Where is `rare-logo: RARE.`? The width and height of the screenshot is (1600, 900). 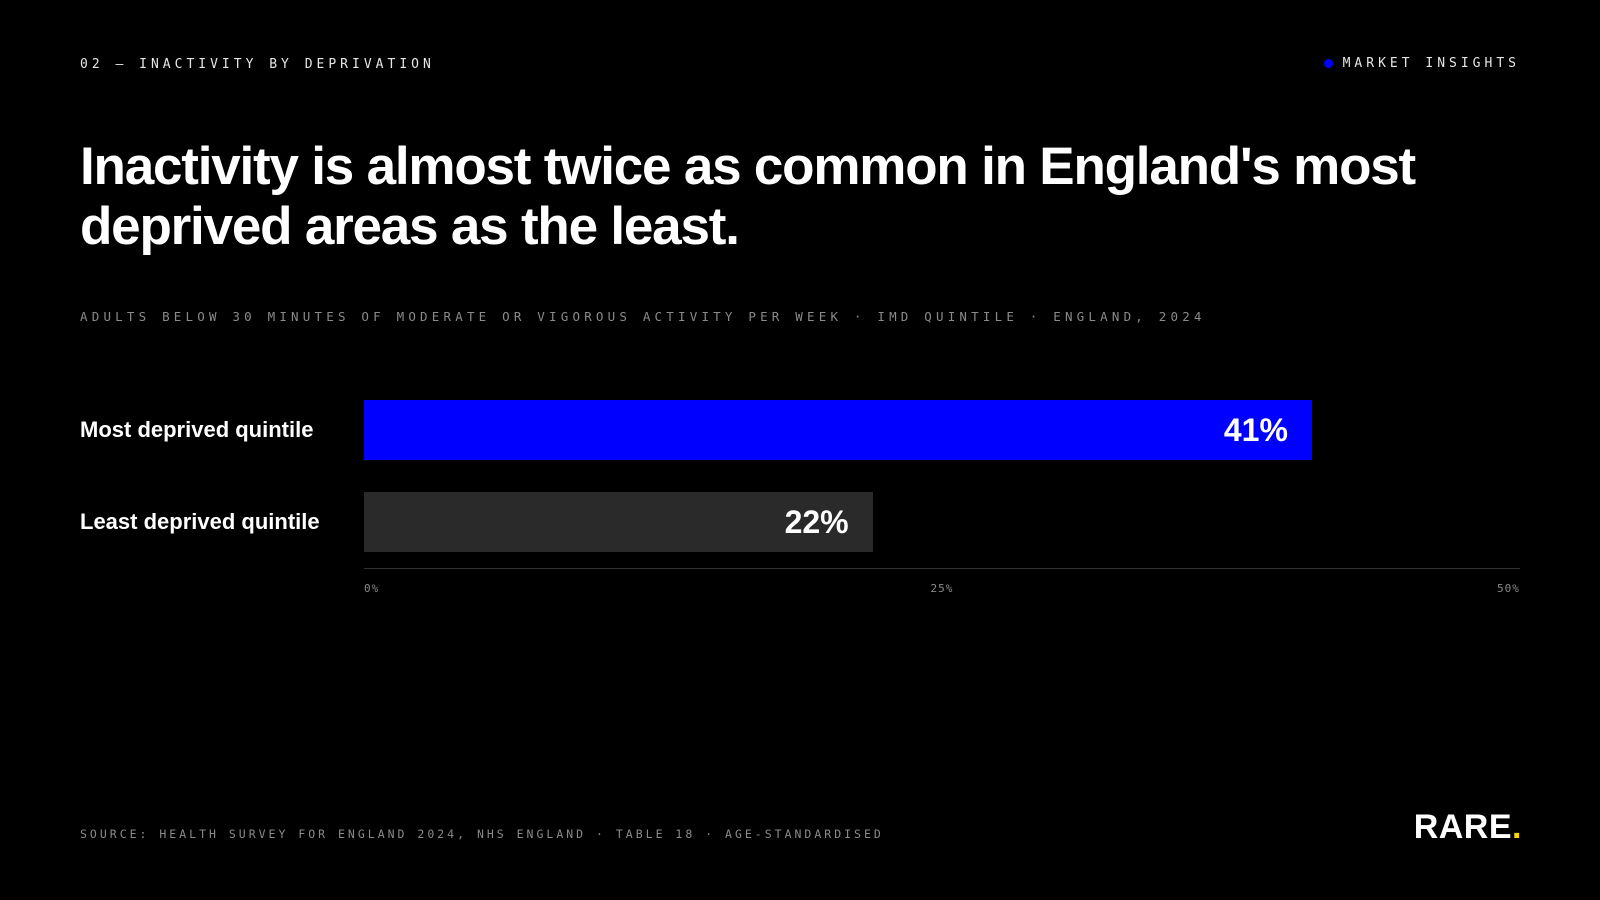
rare-logo: RARE. is located at coordinates (1468, 827).